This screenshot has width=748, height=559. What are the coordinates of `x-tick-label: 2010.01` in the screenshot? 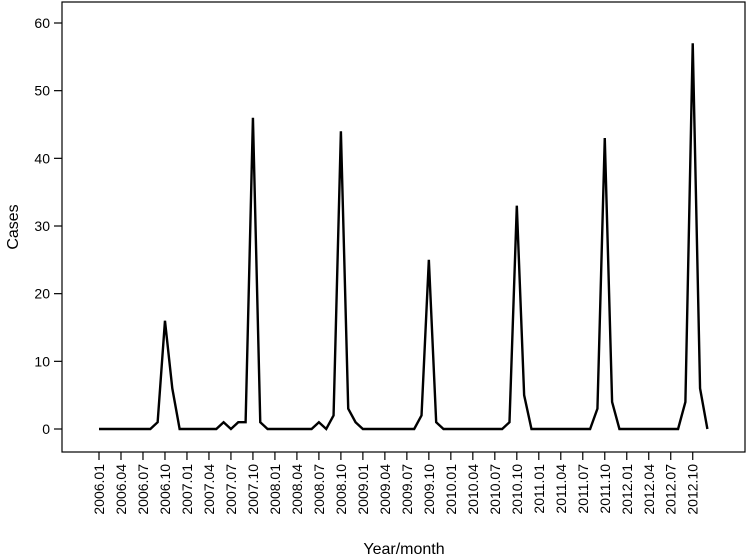 It's located at (451, 489).